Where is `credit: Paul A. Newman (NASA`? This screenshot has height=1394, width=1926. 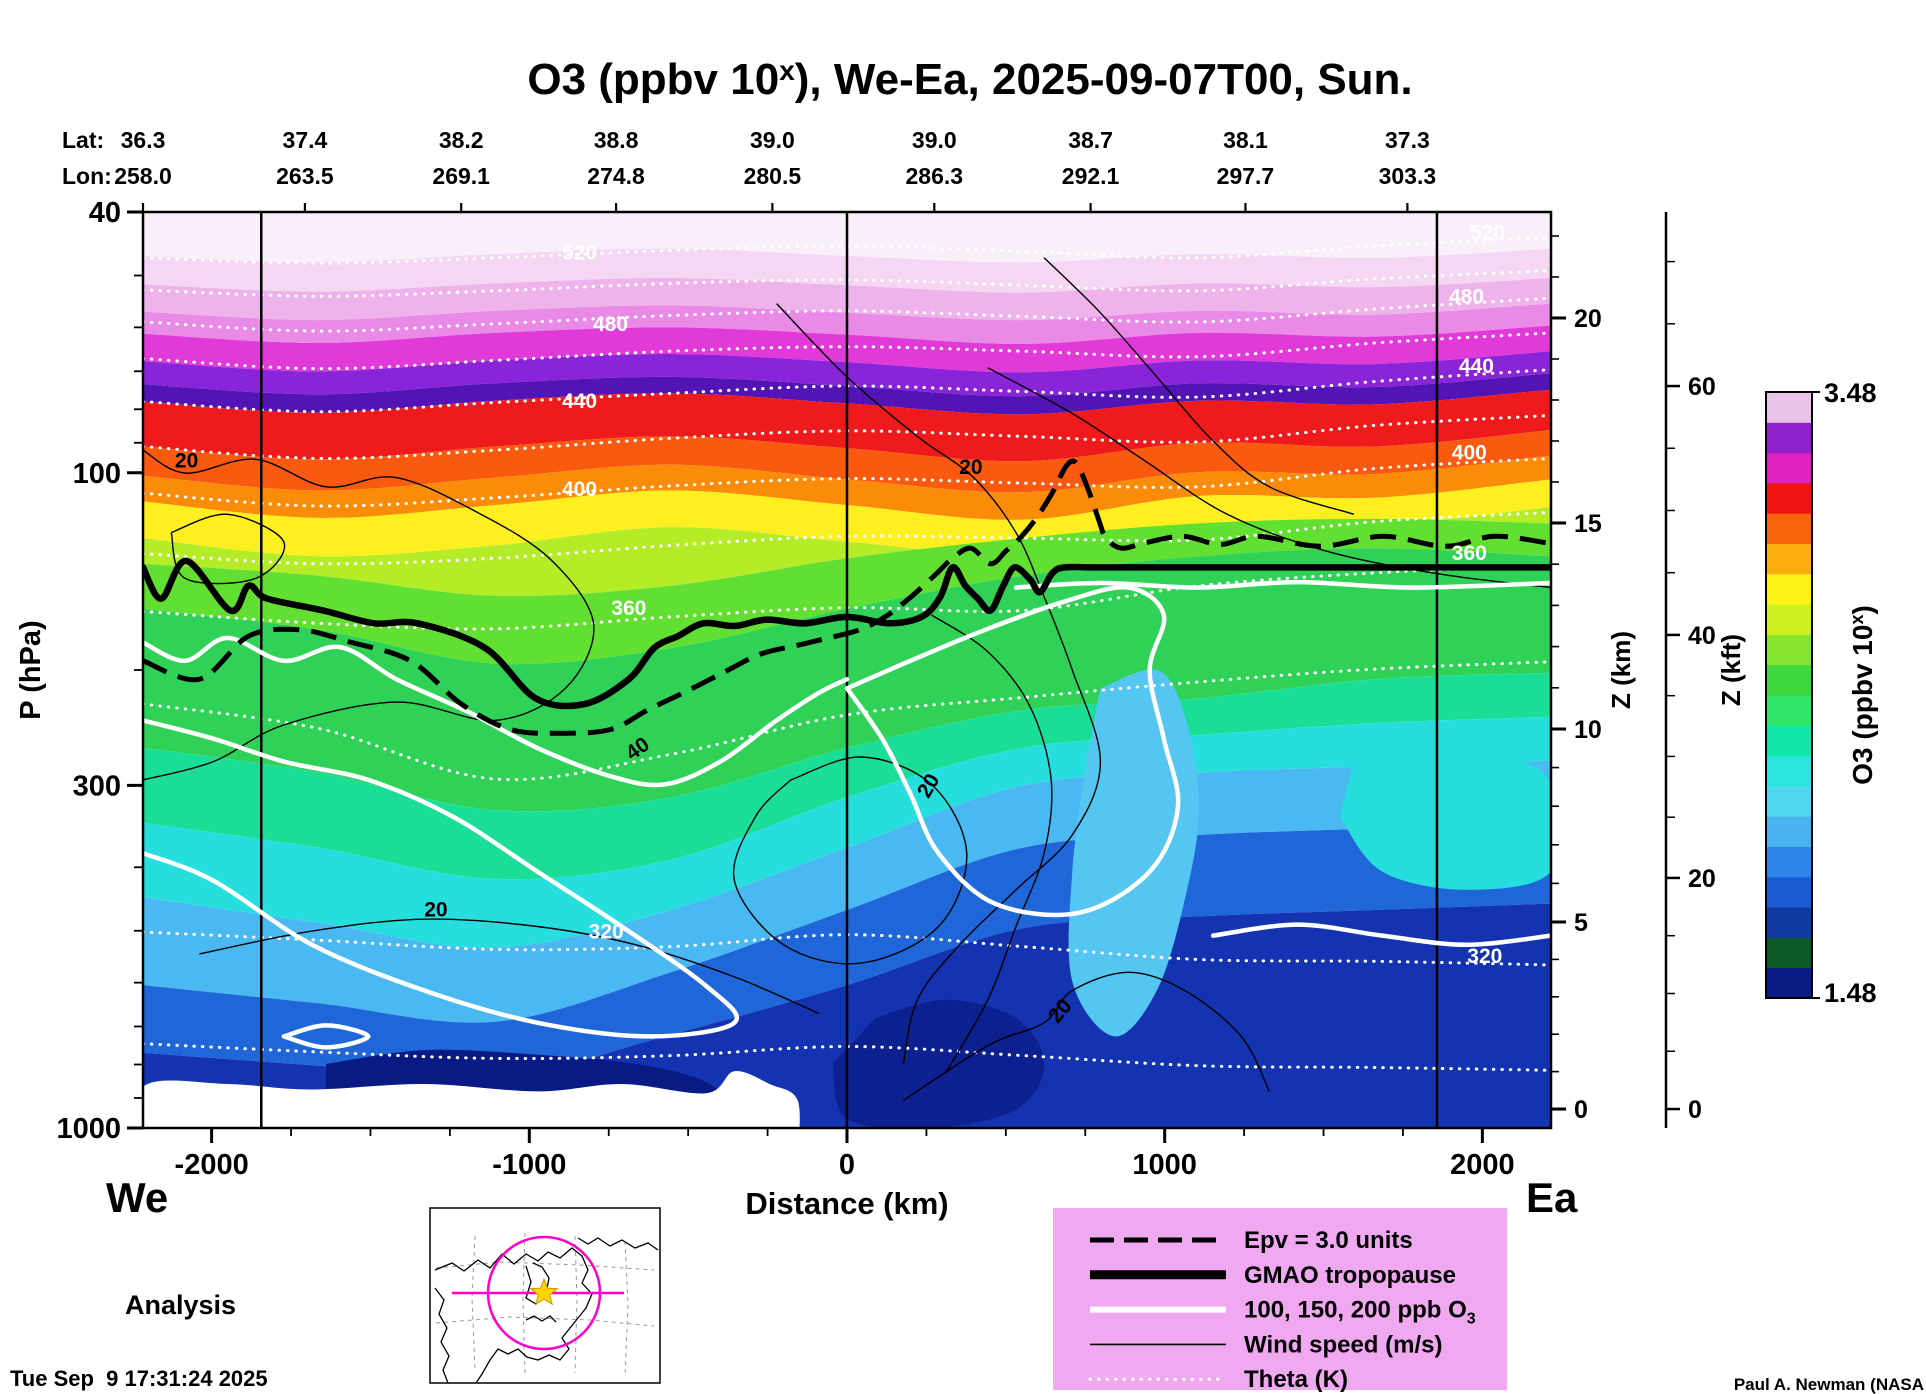 credit: Paul A. Newman (NASA is located at coordinates (1829, 1384).